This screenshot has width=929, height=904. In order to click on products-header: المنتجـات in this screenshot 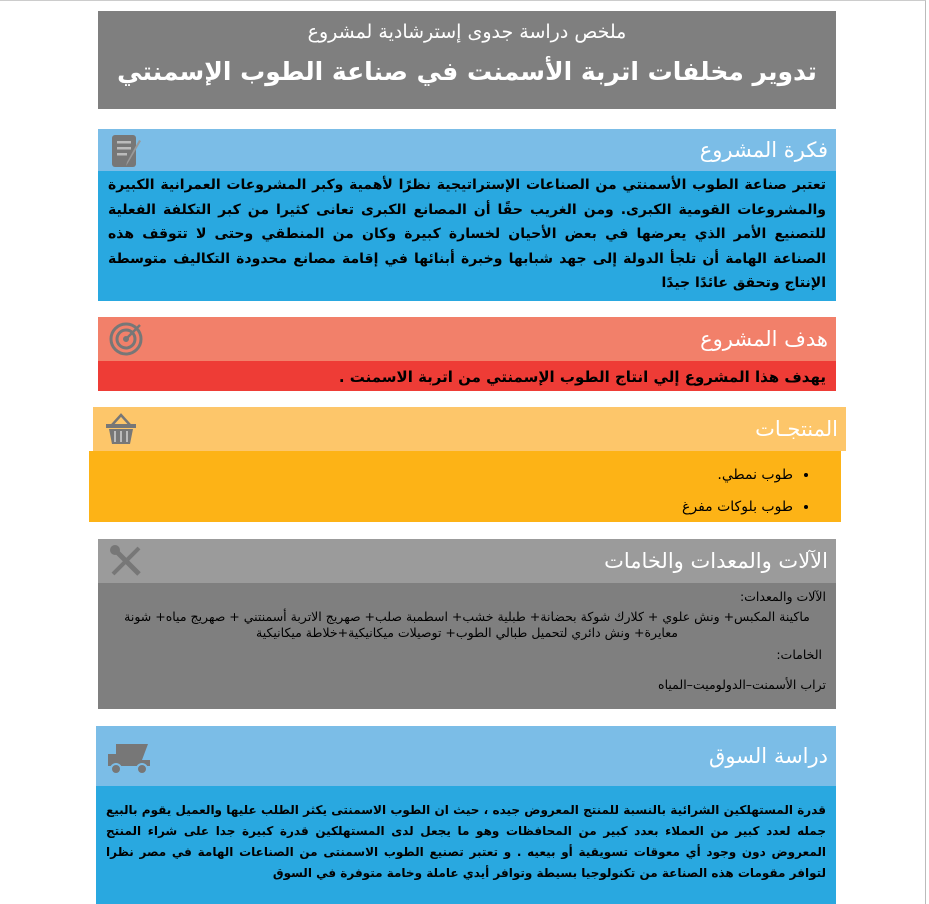, I will do `click(469, 429)`.